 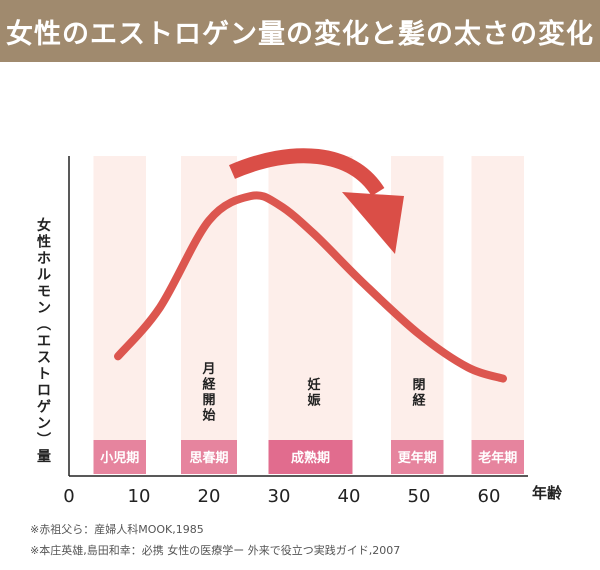 What do you see at coordinates (279, 496) in the screenshot?
I see `x-tick-label-3: 30` at bounding box center [279, 496].